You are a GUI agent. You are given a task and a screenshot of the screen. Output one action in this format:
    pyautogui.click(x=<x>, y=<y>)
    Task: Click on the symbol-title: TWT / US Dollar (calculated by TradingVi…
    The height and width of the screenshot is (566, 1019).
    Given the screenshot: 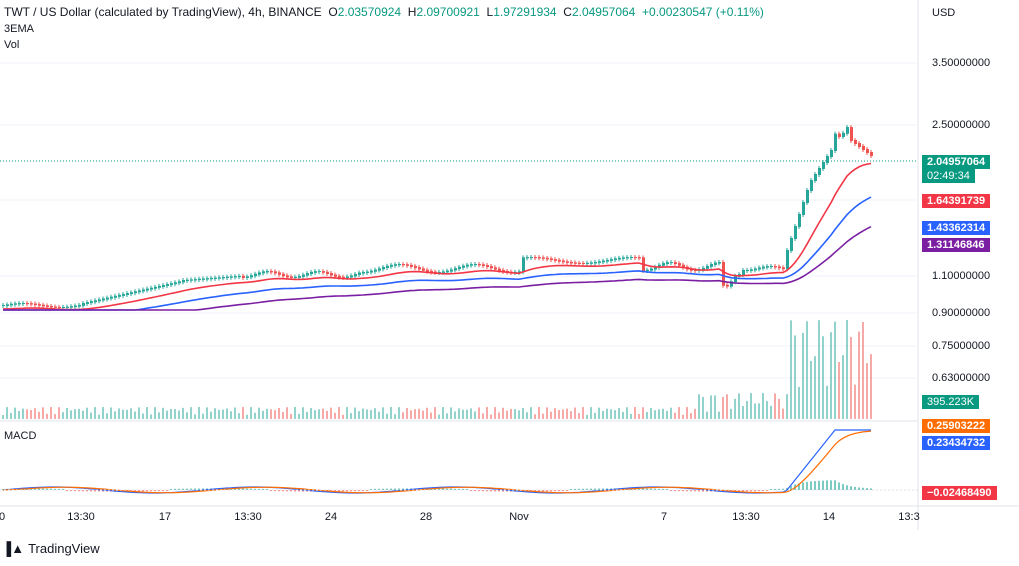 What is the action you would take?
    pyautogui.click(x=163, y=12)
    